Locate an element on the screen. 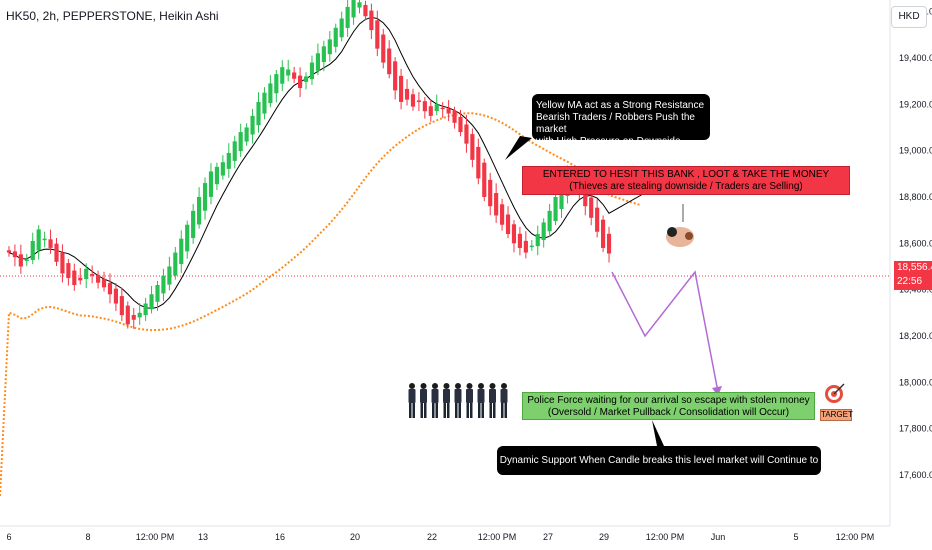 The width and height of the screenshot is (932, 550). time-tick-label: 22 is located at coordinates (432, 537).